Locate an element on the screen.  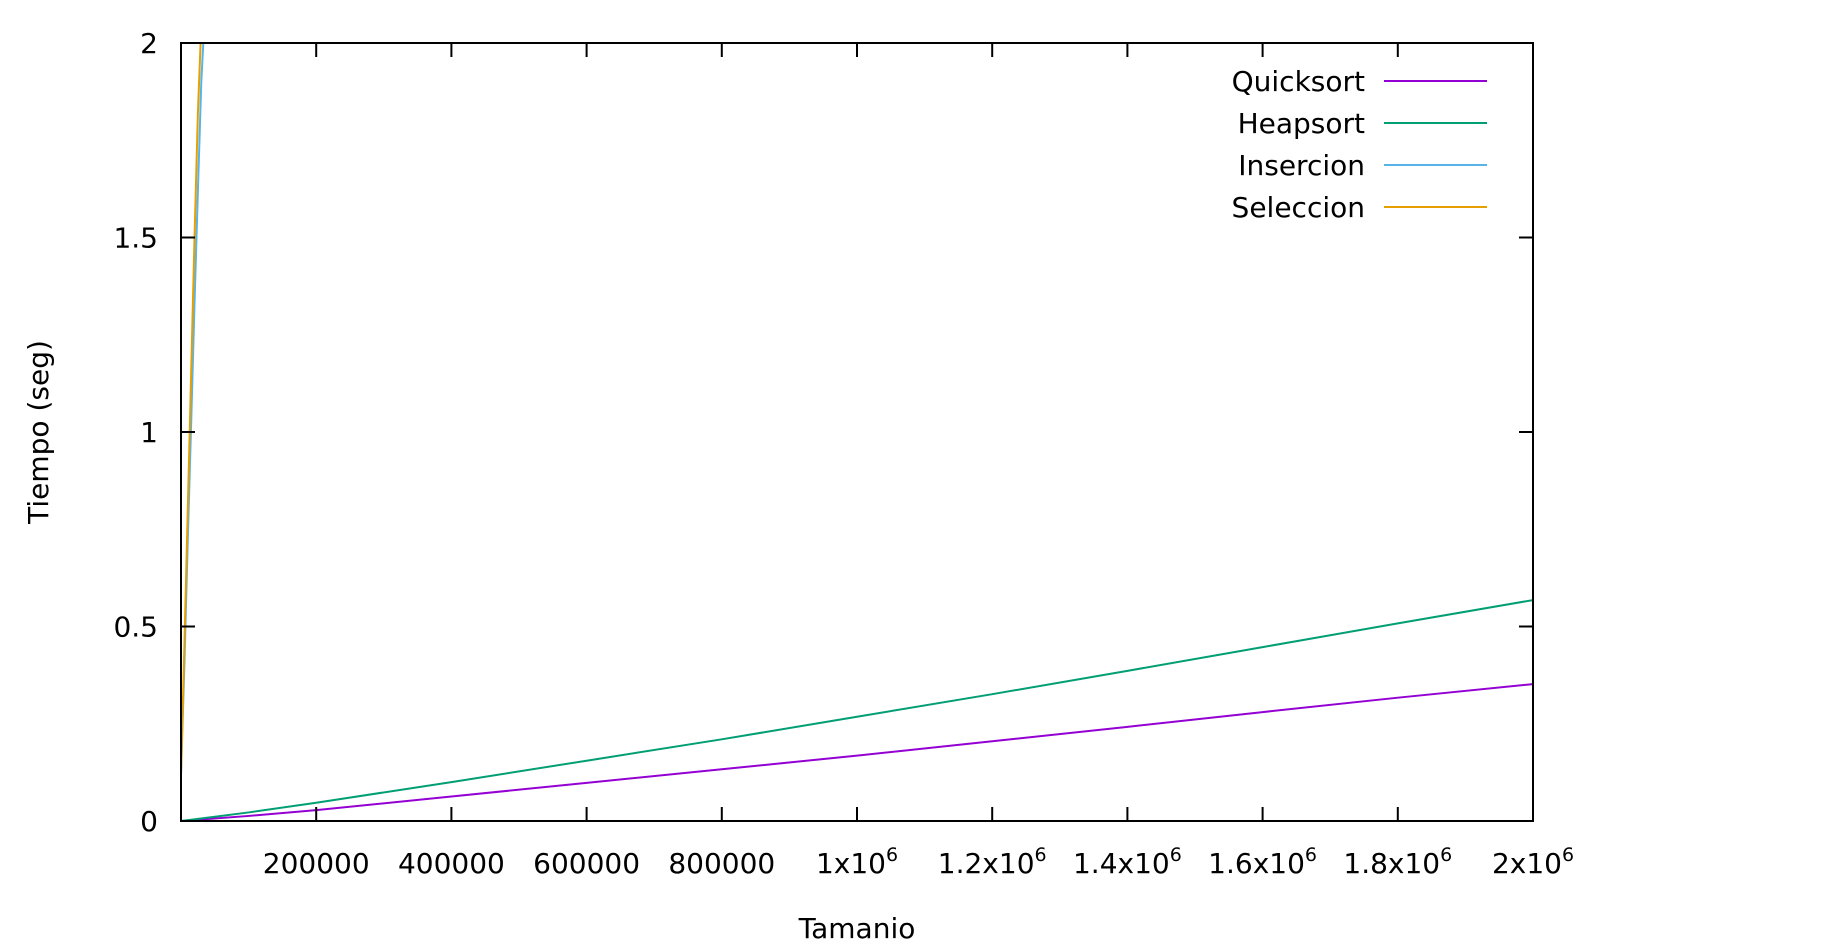
x-tick-label: 1.8x10⁶ is located at coordinates (1397, 862).